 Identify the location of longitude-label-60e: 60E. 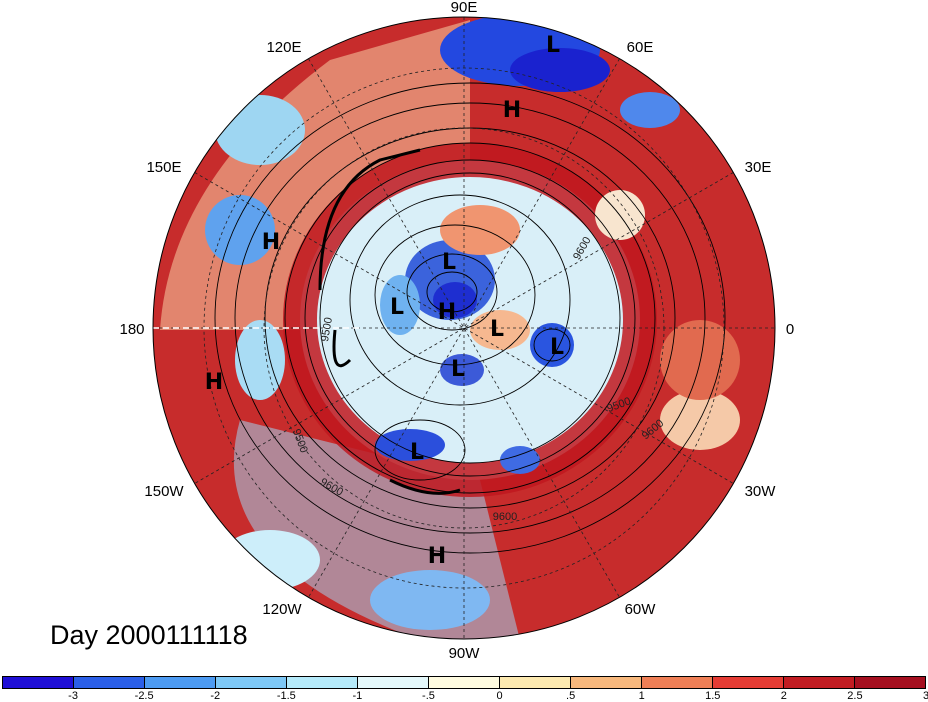
(640, 47).